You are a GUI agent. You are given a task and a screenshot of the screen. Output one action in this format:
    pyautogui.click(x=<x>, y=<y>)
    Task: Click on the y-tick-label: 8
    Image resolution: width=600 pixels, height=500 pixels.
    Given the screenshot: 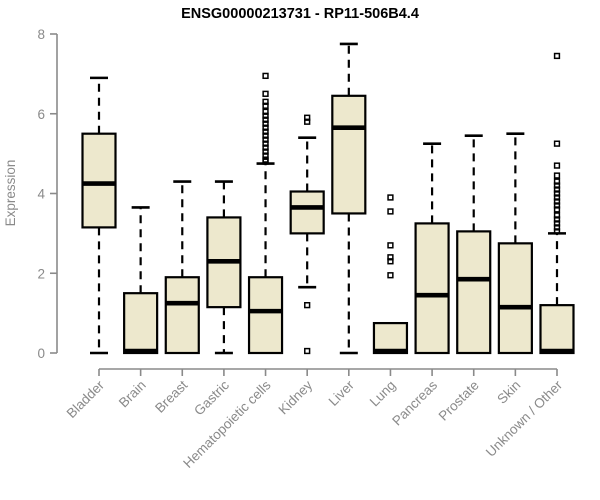 What is the action you would take?
    pyautogui.click(x=41, y=34)
    